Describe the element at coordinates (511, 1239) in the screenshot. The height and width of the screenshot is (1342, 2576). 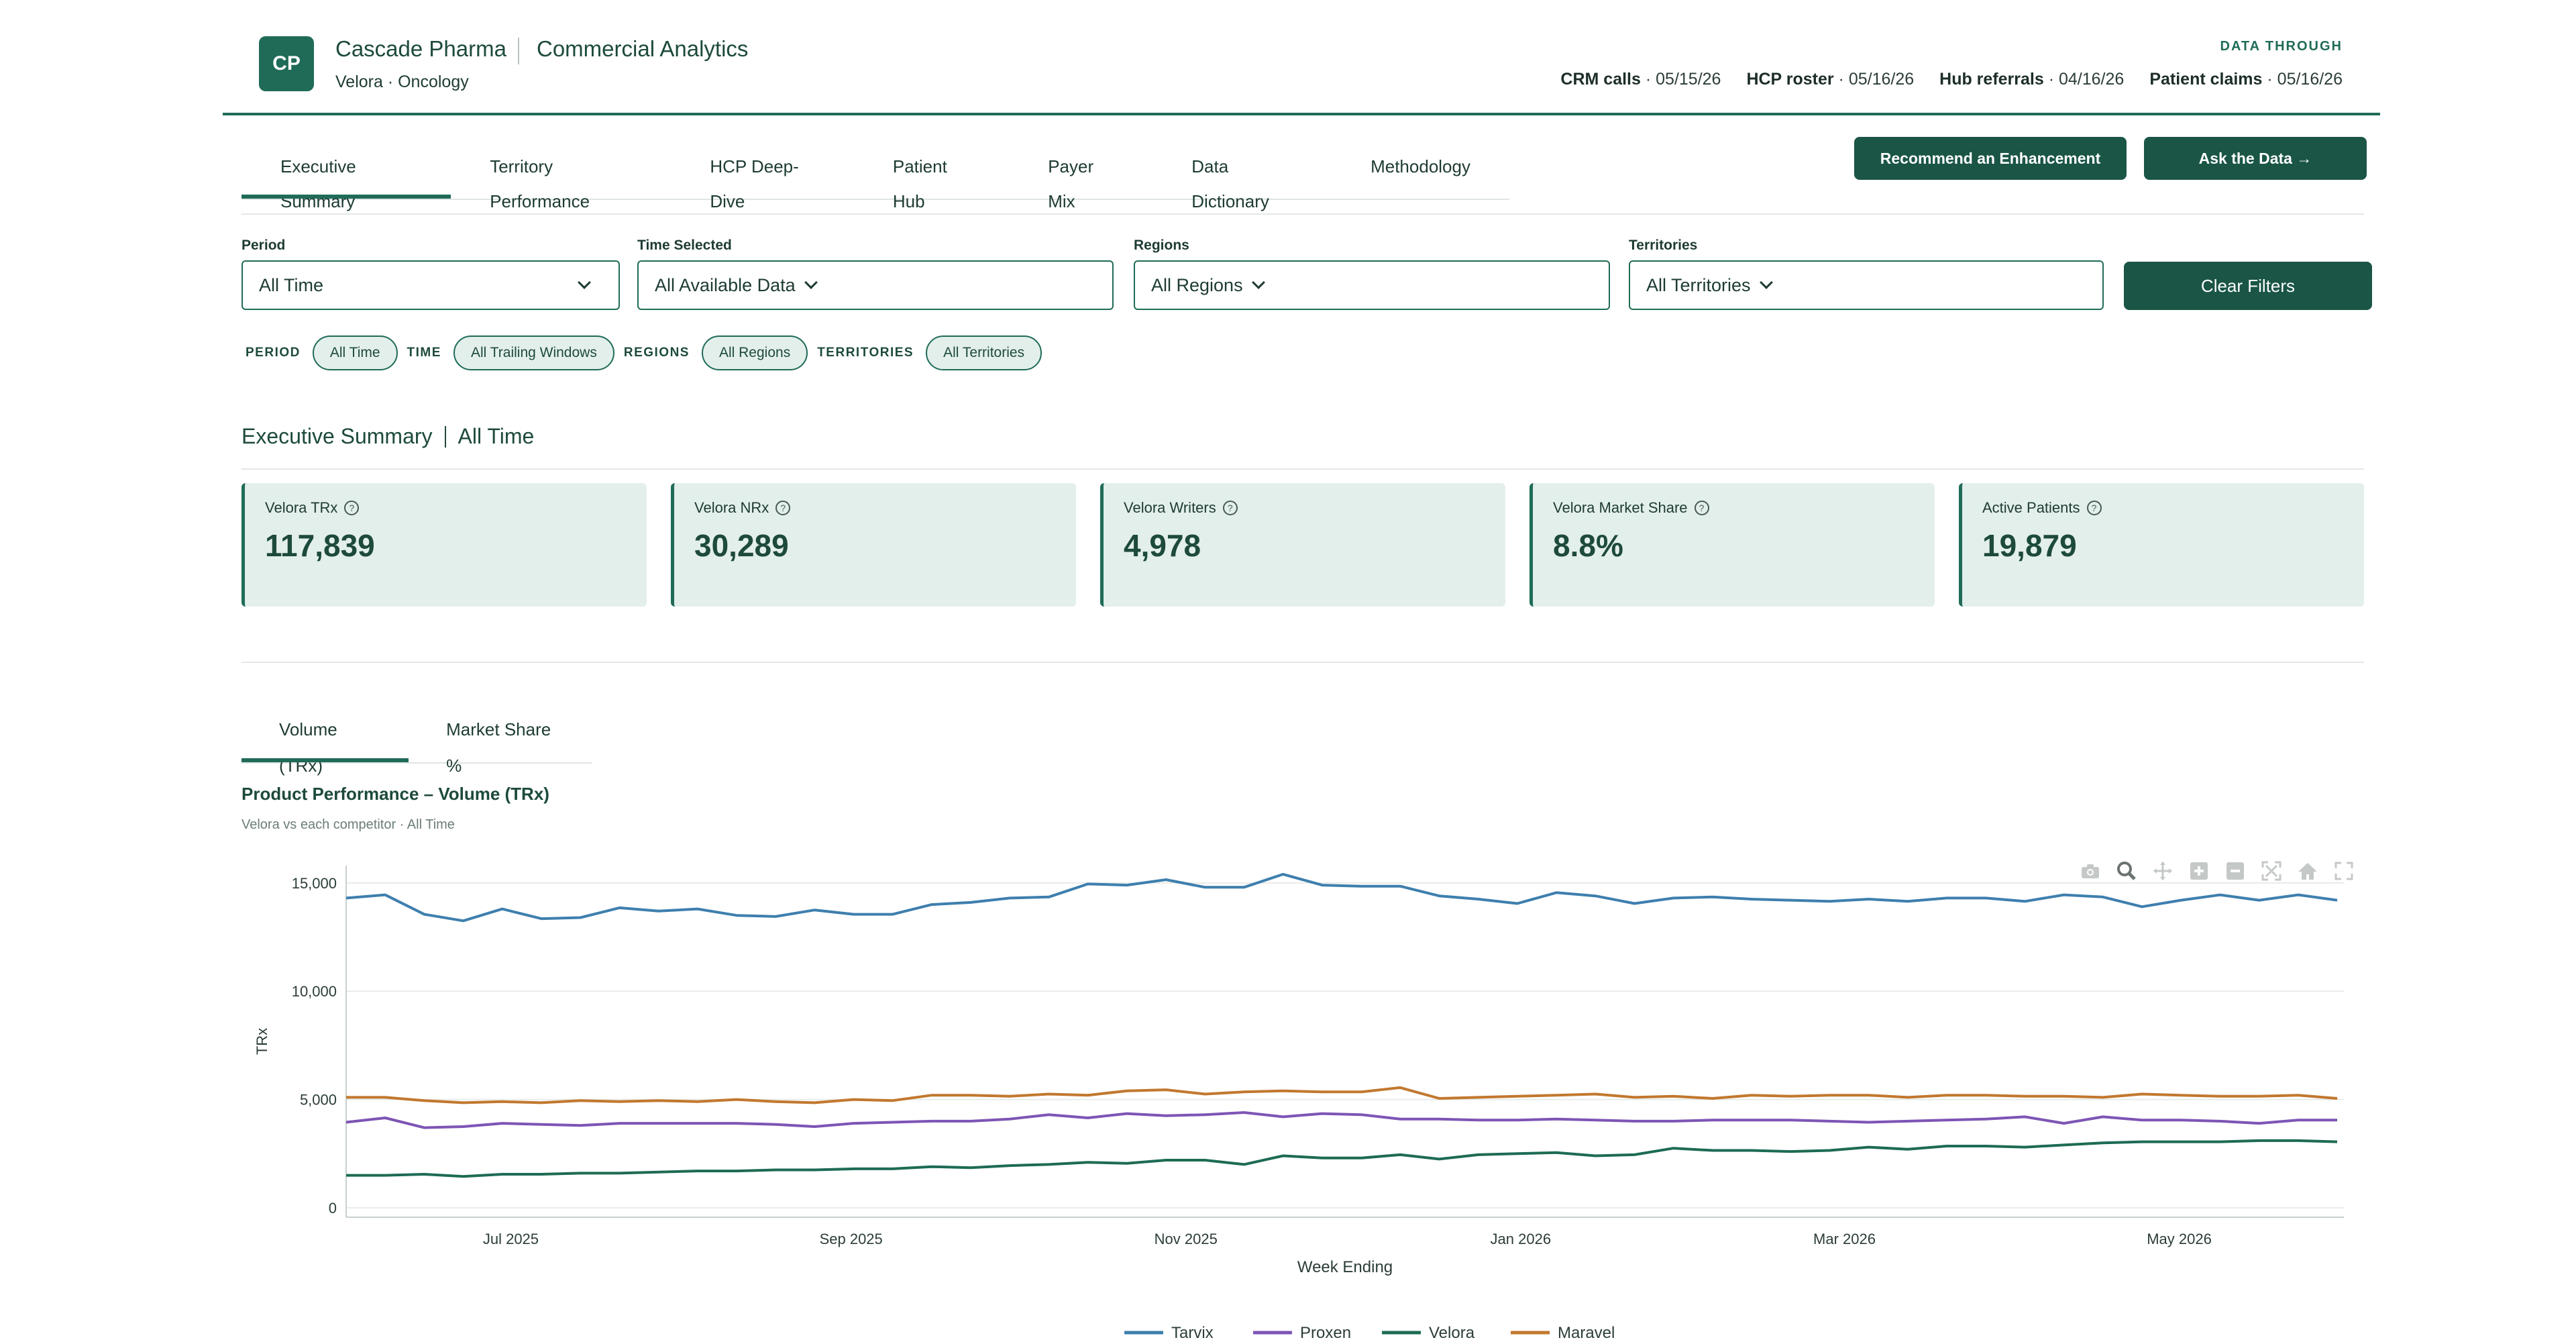
I see `x-tick-label: Jul 2025` at that location.